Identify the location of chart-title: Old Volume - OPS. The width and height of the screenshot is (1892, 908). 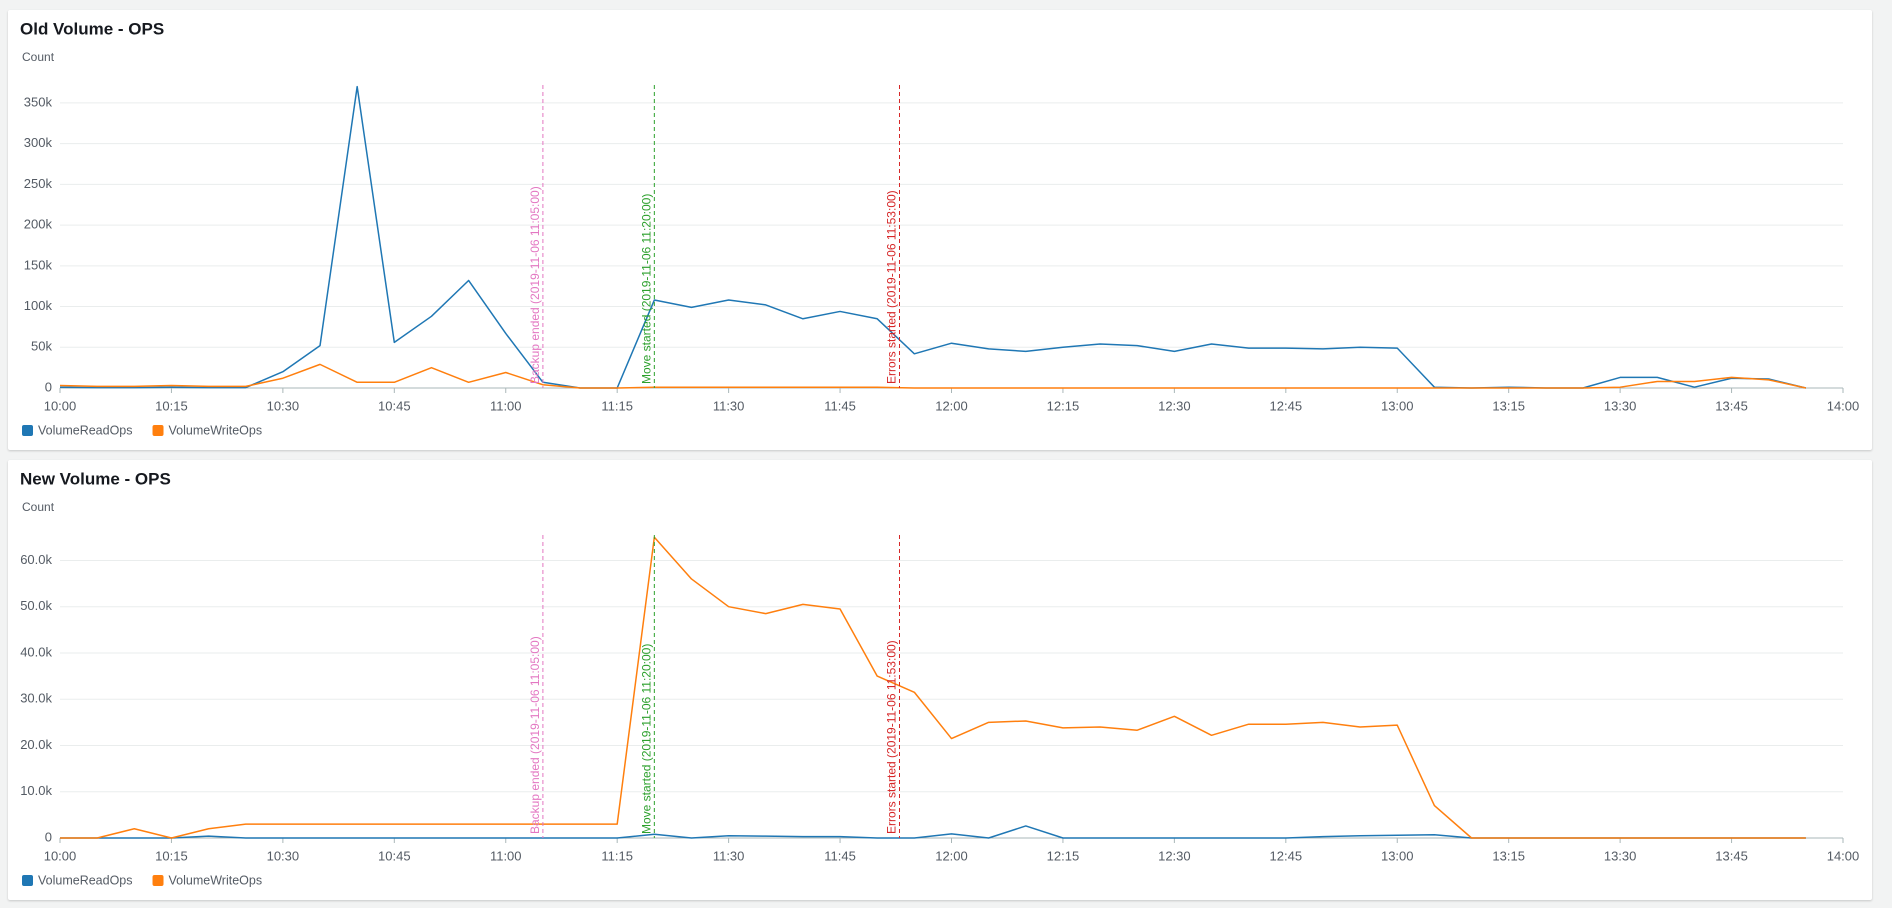
(92, 28).